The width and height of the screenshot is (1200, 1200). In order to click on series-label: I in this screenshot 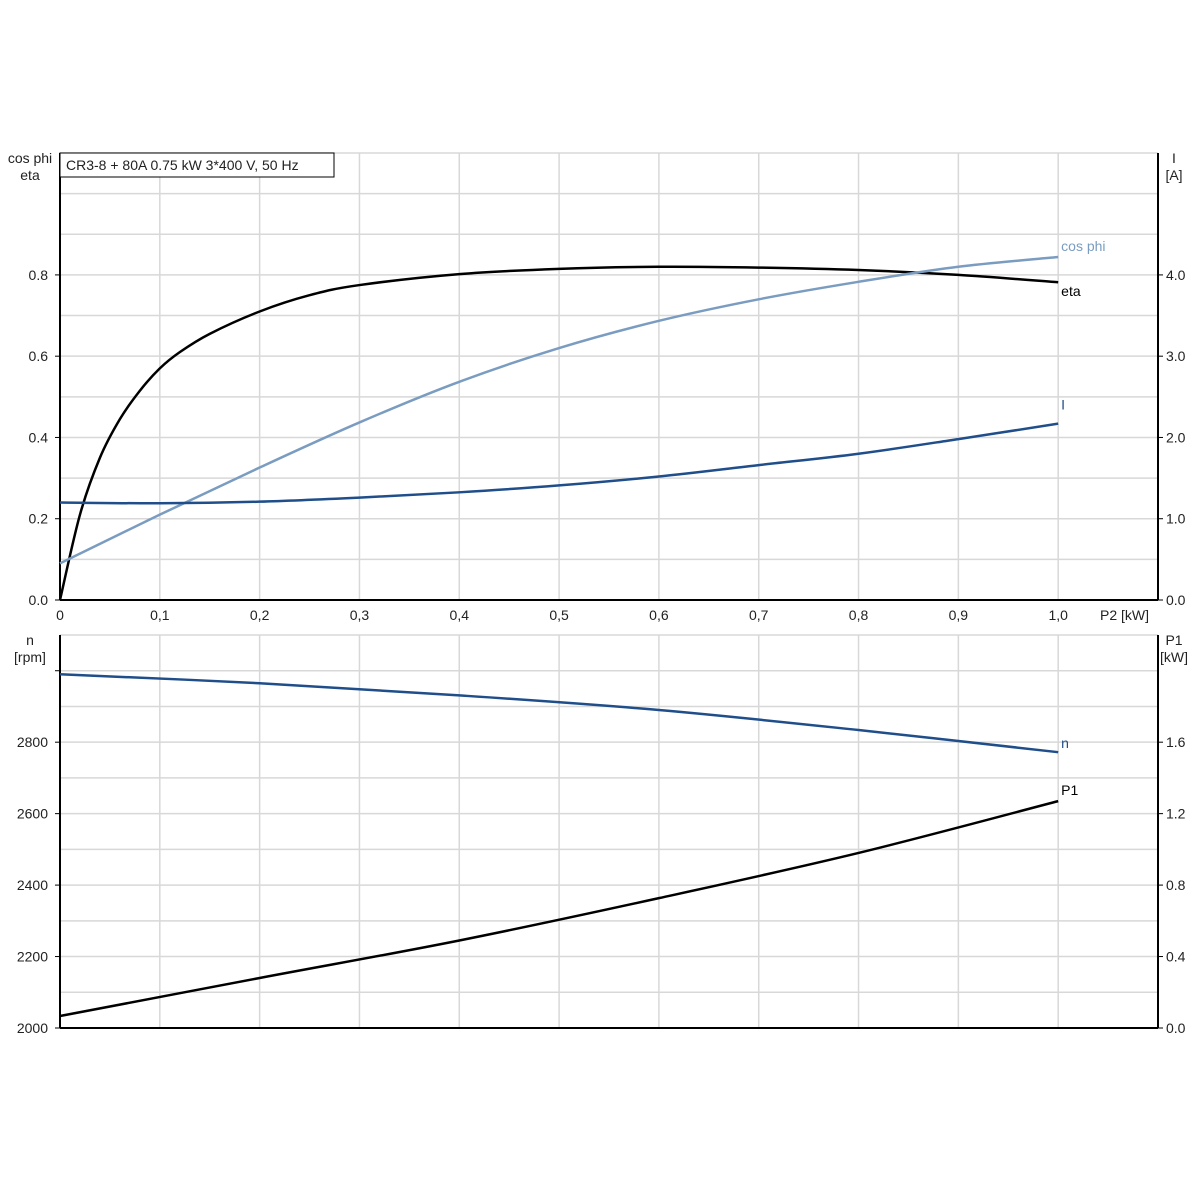, I will do `click(1063, 405)`.